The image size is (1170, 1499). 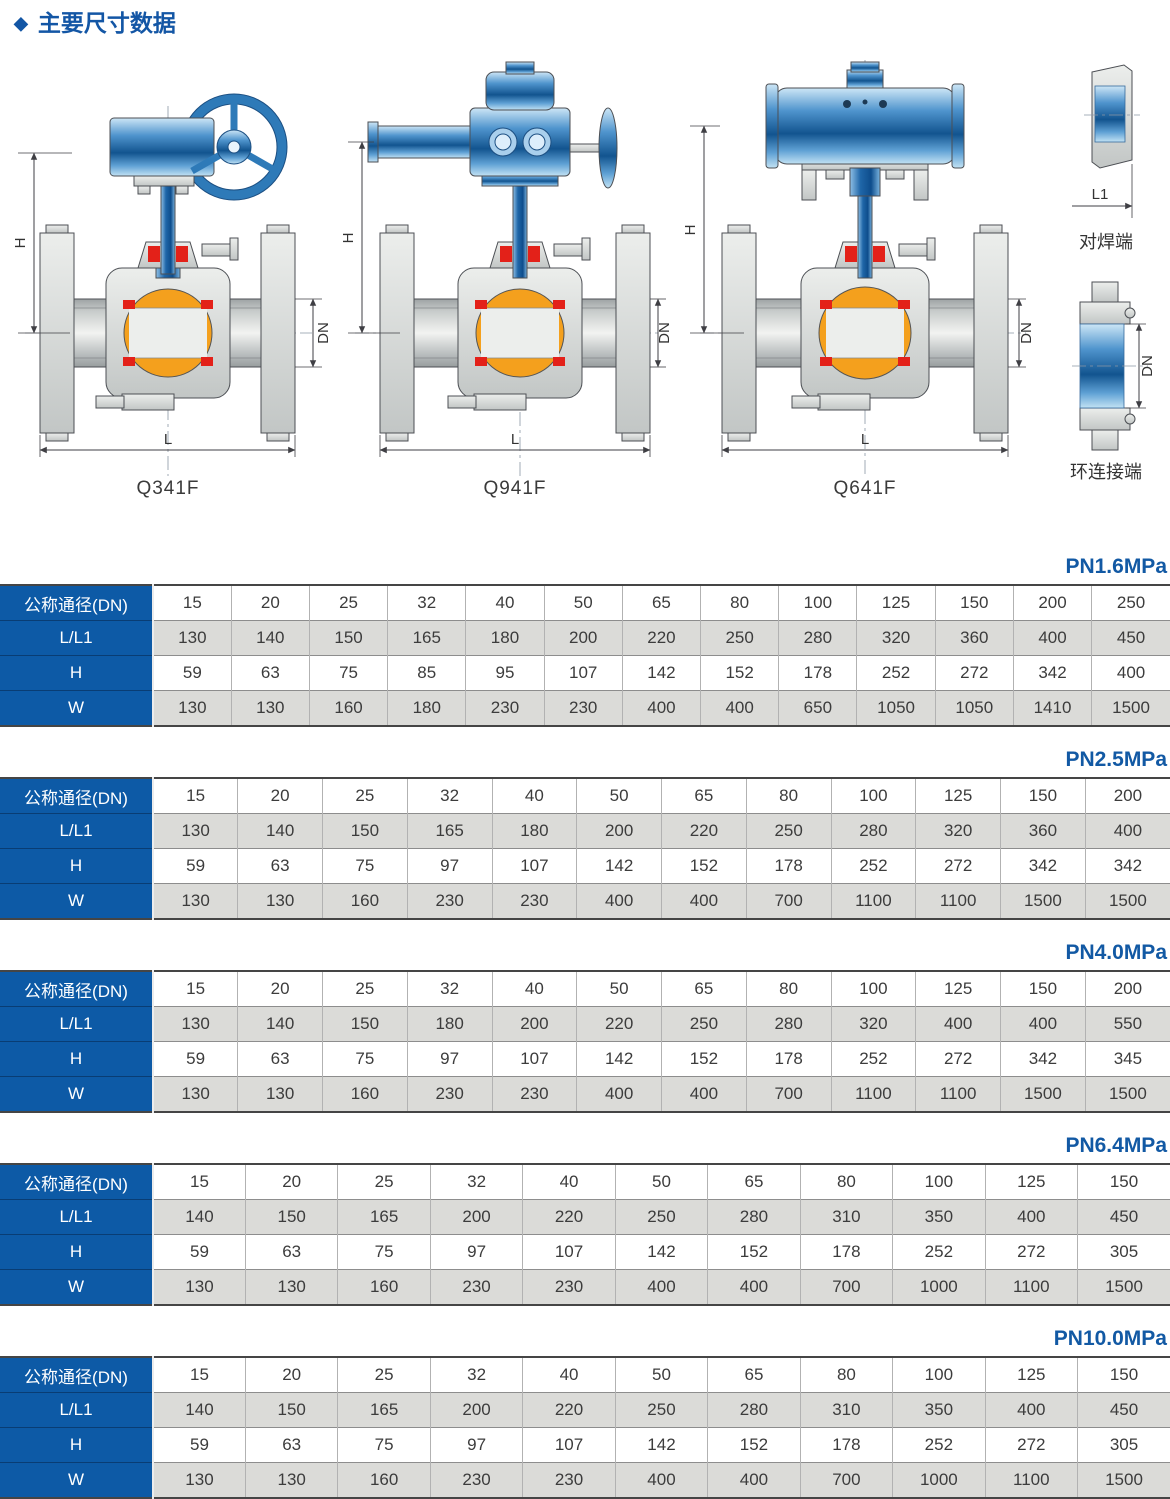 I want to click on data-cell: 97, so click(x=476, y=1445).